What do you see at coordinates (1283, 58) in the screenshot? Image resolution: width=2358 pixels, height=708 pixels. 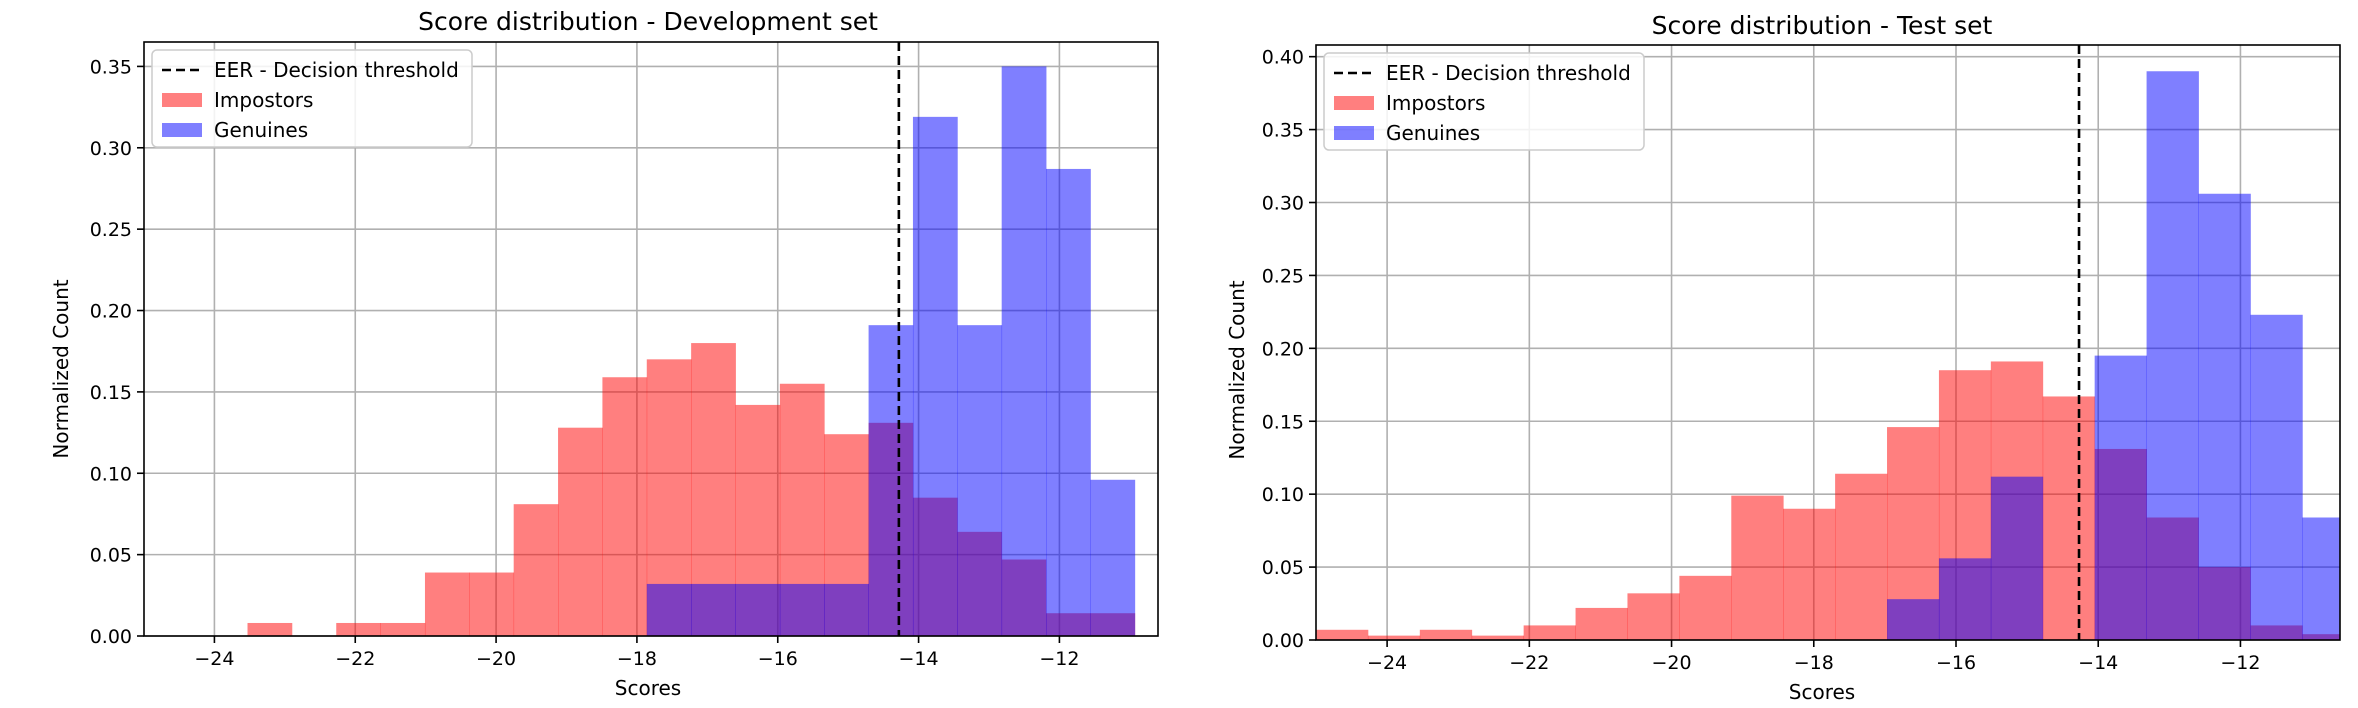 I see `y-tick-label: 0.40` at bounding box center [1283, 58].